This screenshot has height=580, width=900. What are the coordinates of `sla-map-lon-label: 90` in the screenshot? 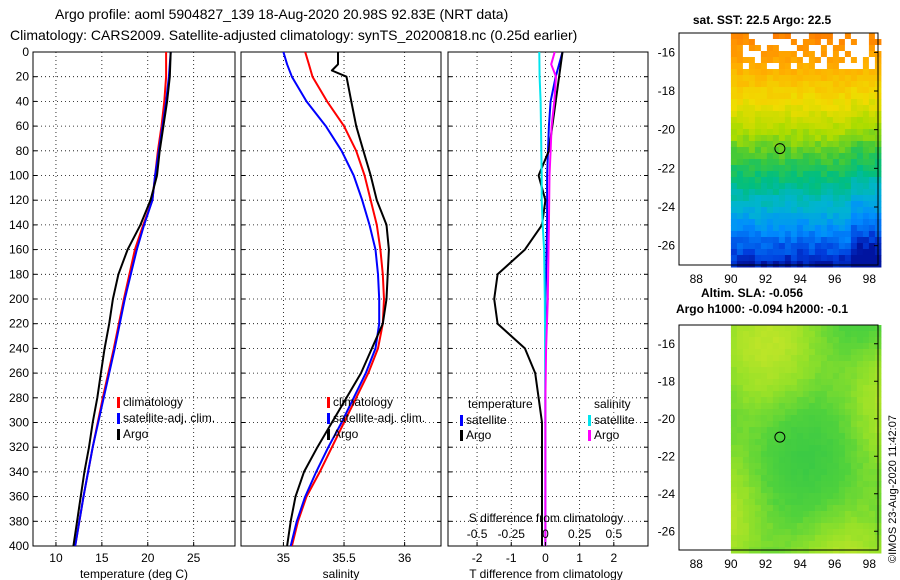 It's located at (731, 564).